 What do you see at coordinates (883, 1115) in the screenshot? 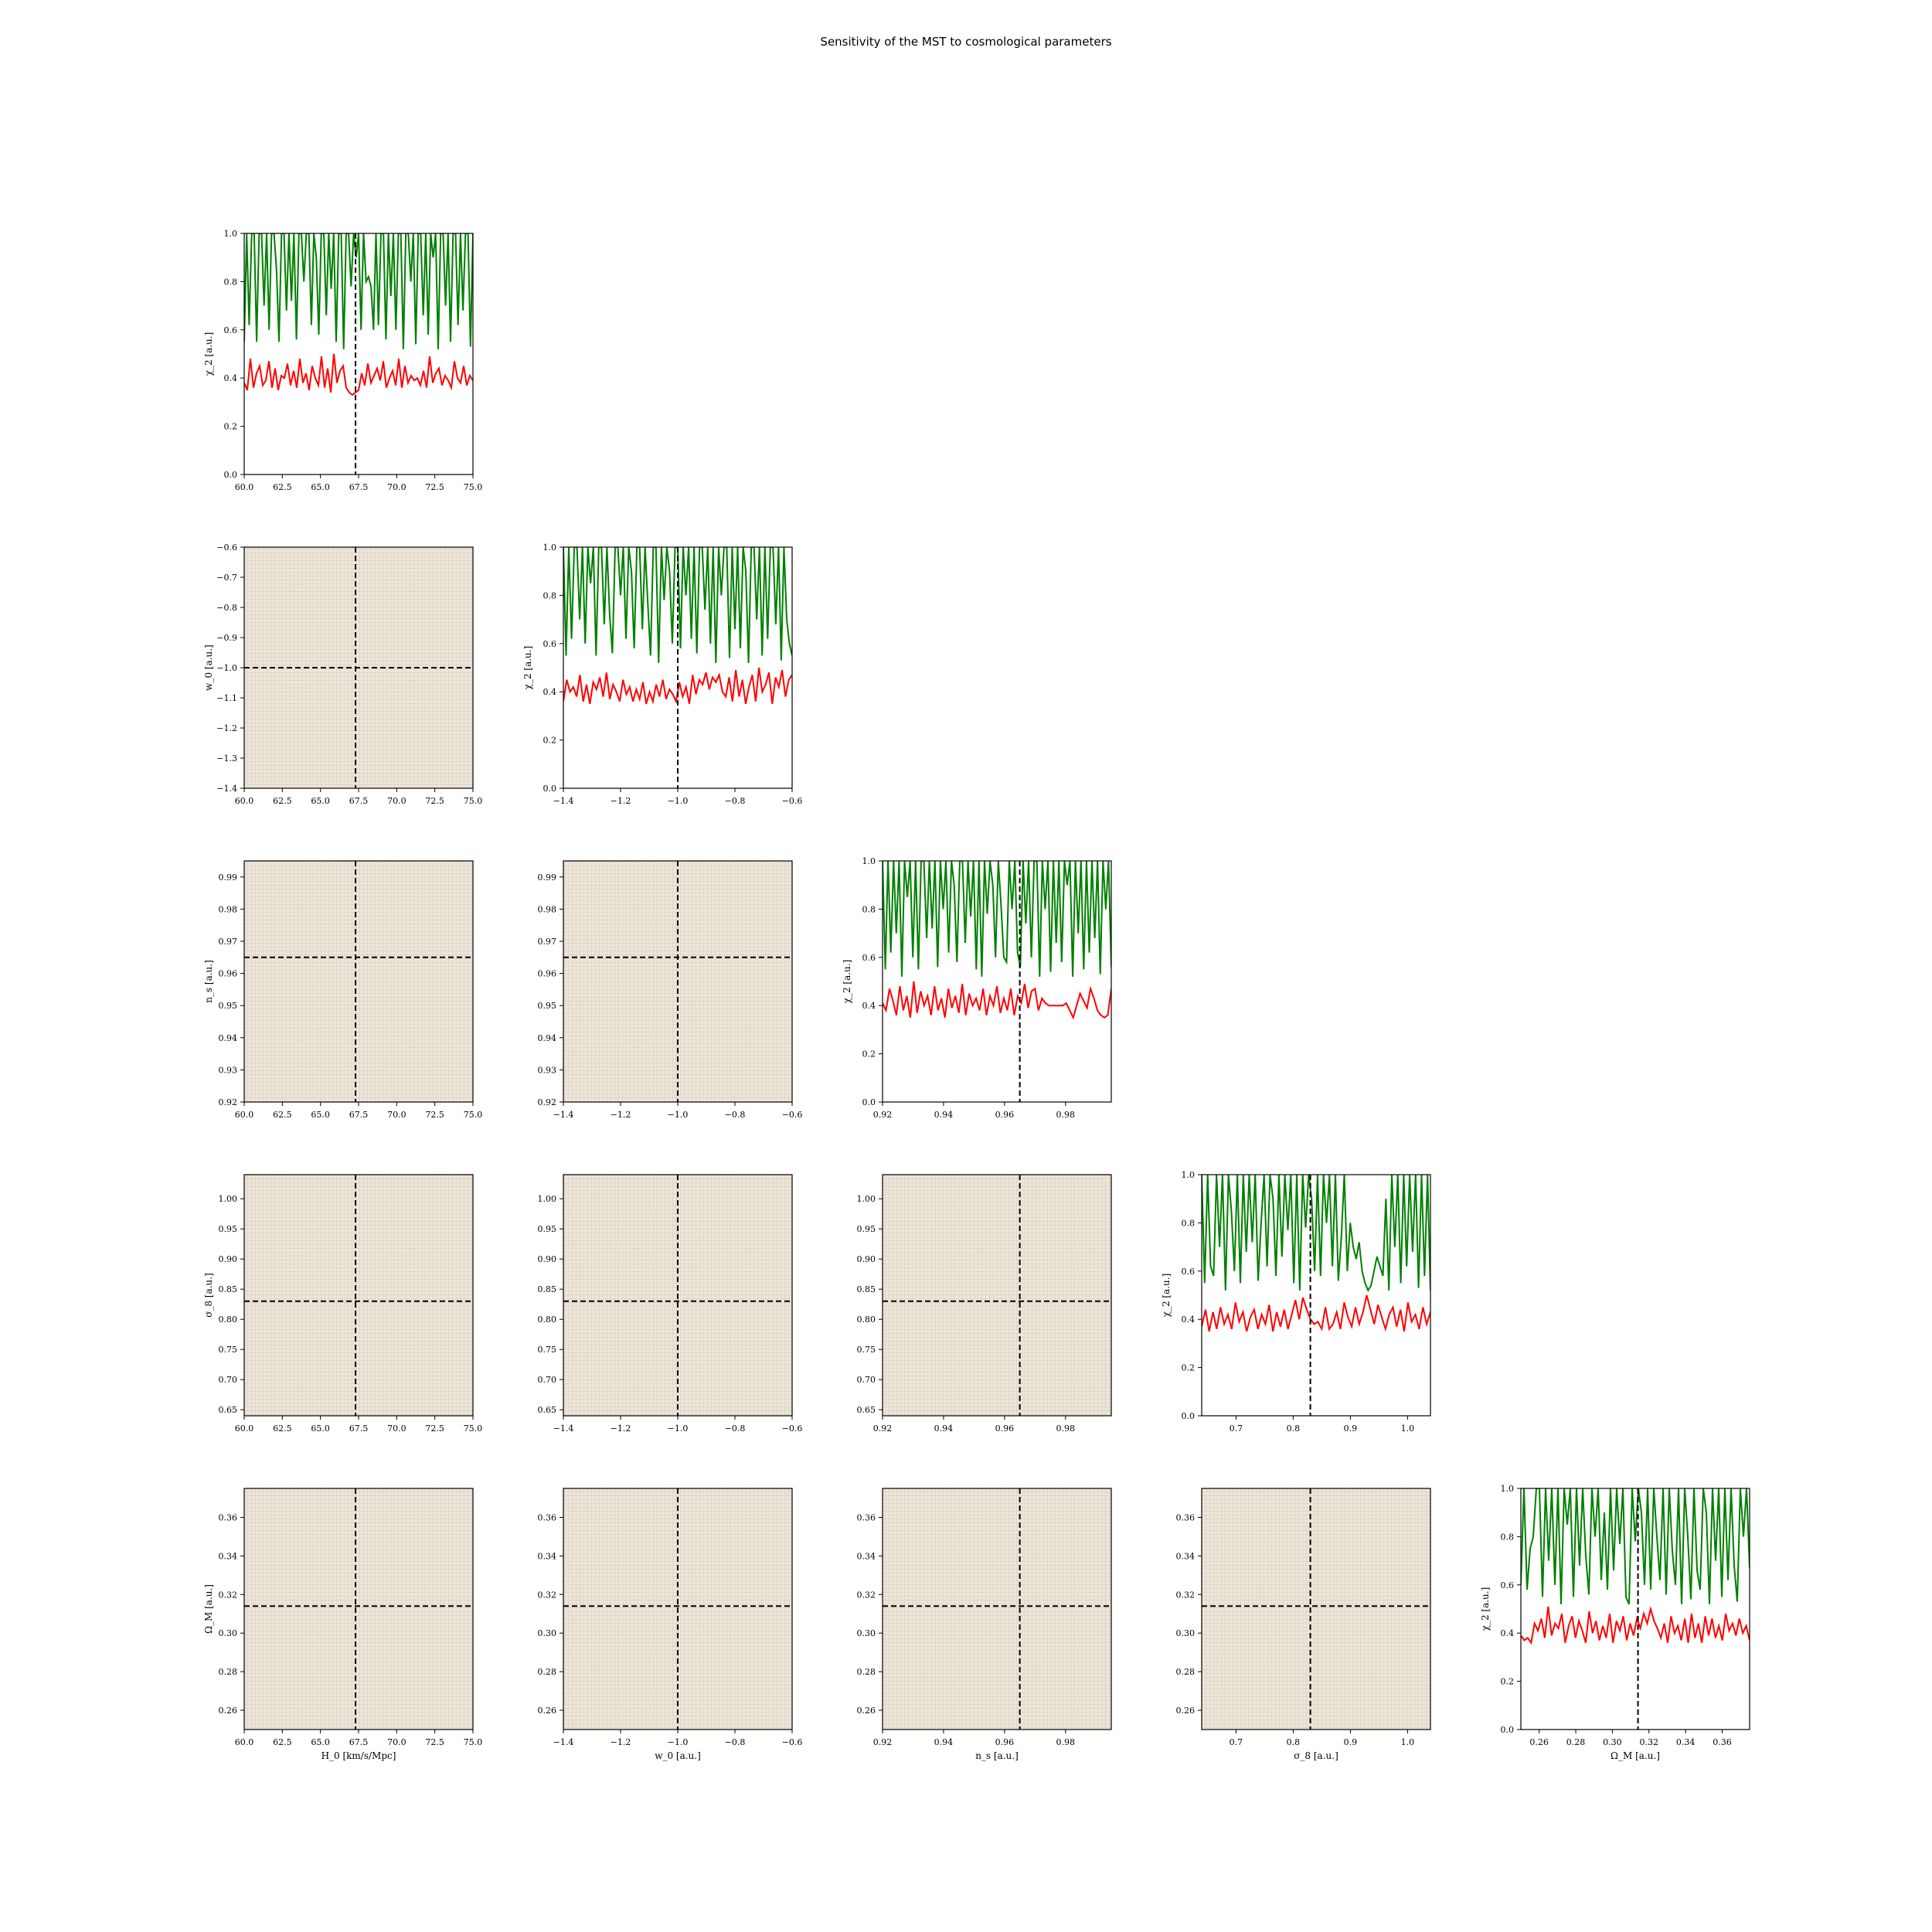
I see `x-tick-label: 0.92` at bounding box center [883, 1115].